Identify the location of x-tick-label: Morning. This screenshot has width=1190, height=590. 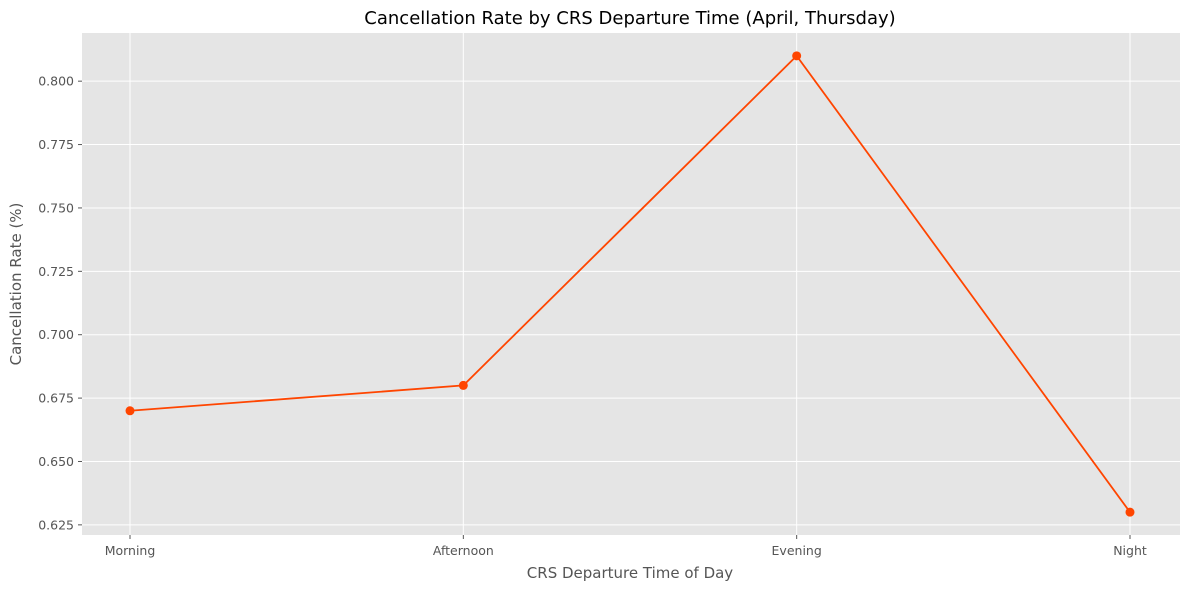
(130, 550).